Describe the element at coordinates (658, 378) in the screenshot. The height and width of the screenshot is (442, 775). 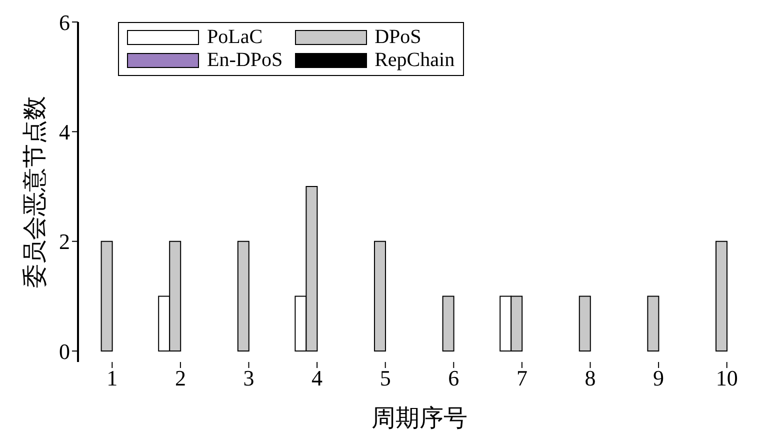
I see `x-tick-label: 9` at that location.